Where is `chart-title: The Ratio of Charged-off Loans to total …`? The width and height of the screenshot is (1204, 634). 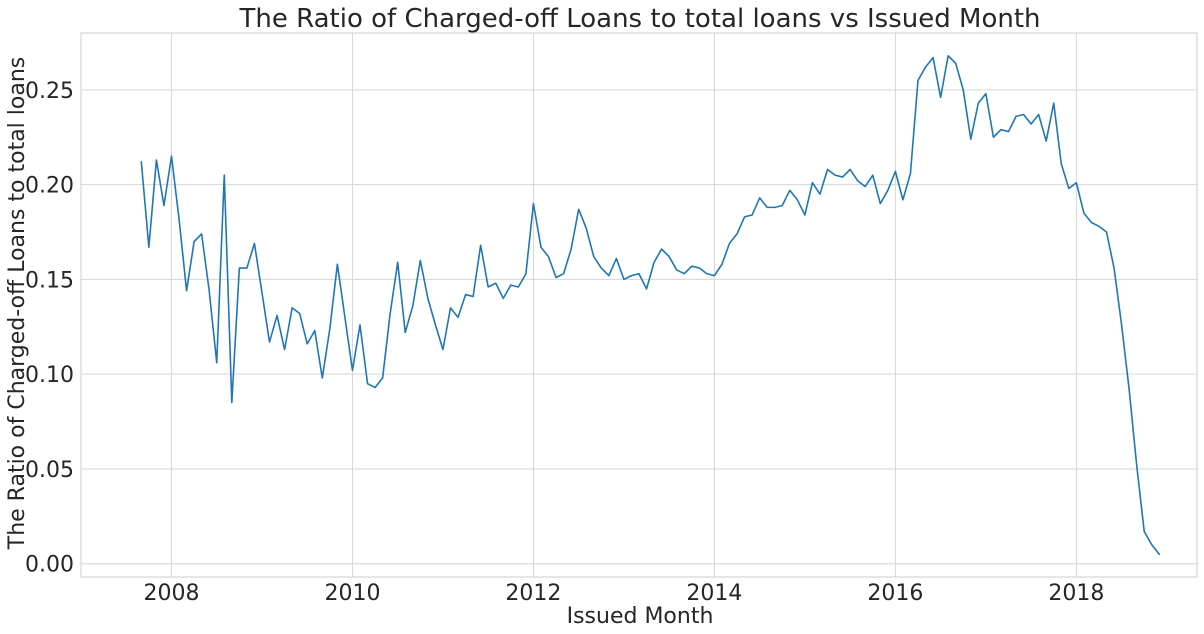
chart-title: The Ratio of Charged-off Loans to total … is located at coordinates (640, 19).